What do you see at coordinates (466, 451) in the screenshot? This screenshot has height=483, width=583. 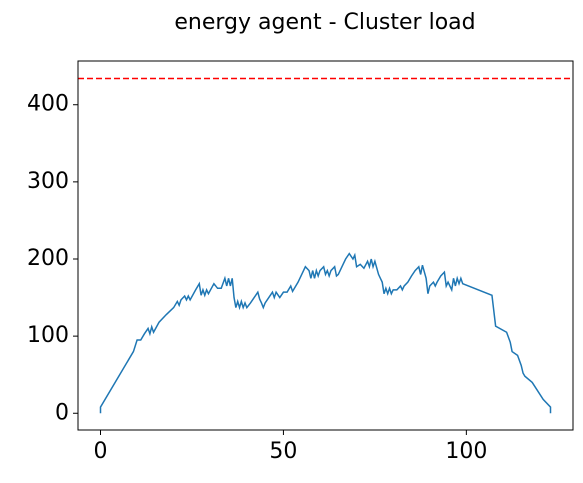 I see `x-tick-label: 100` at bounding box center [466, 451].